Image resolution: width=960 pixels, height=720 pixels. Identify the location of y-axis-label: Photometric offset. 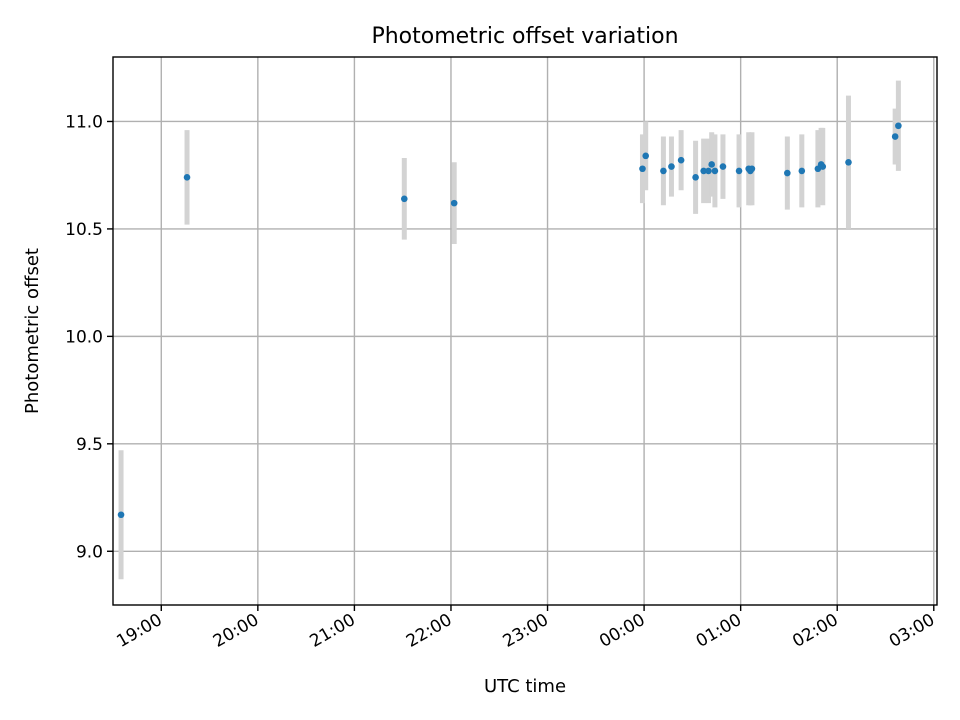
(32, 331).